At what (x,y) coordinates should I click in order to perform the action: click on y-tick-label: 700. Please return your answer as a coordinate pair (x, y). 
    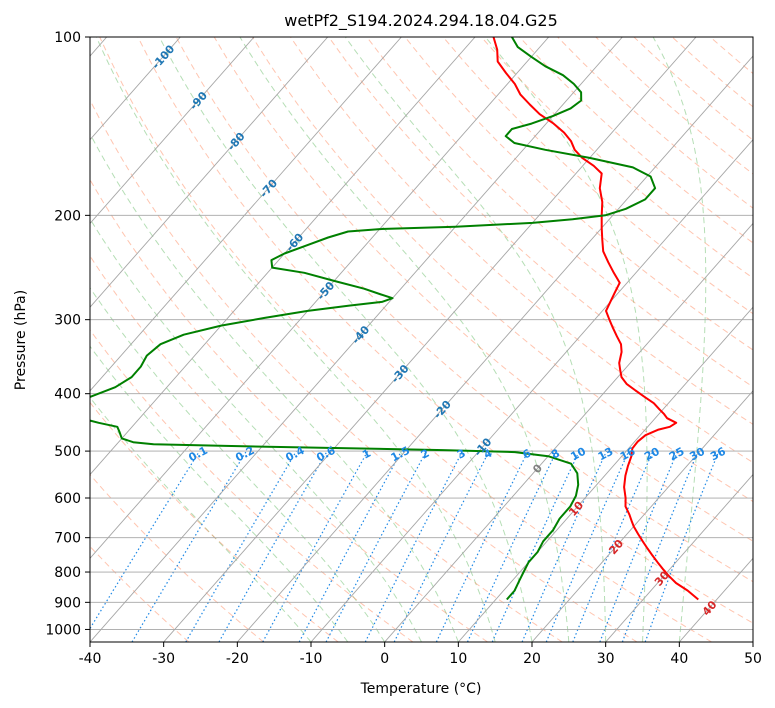
    Looking at the image, I should click on (67, 539).